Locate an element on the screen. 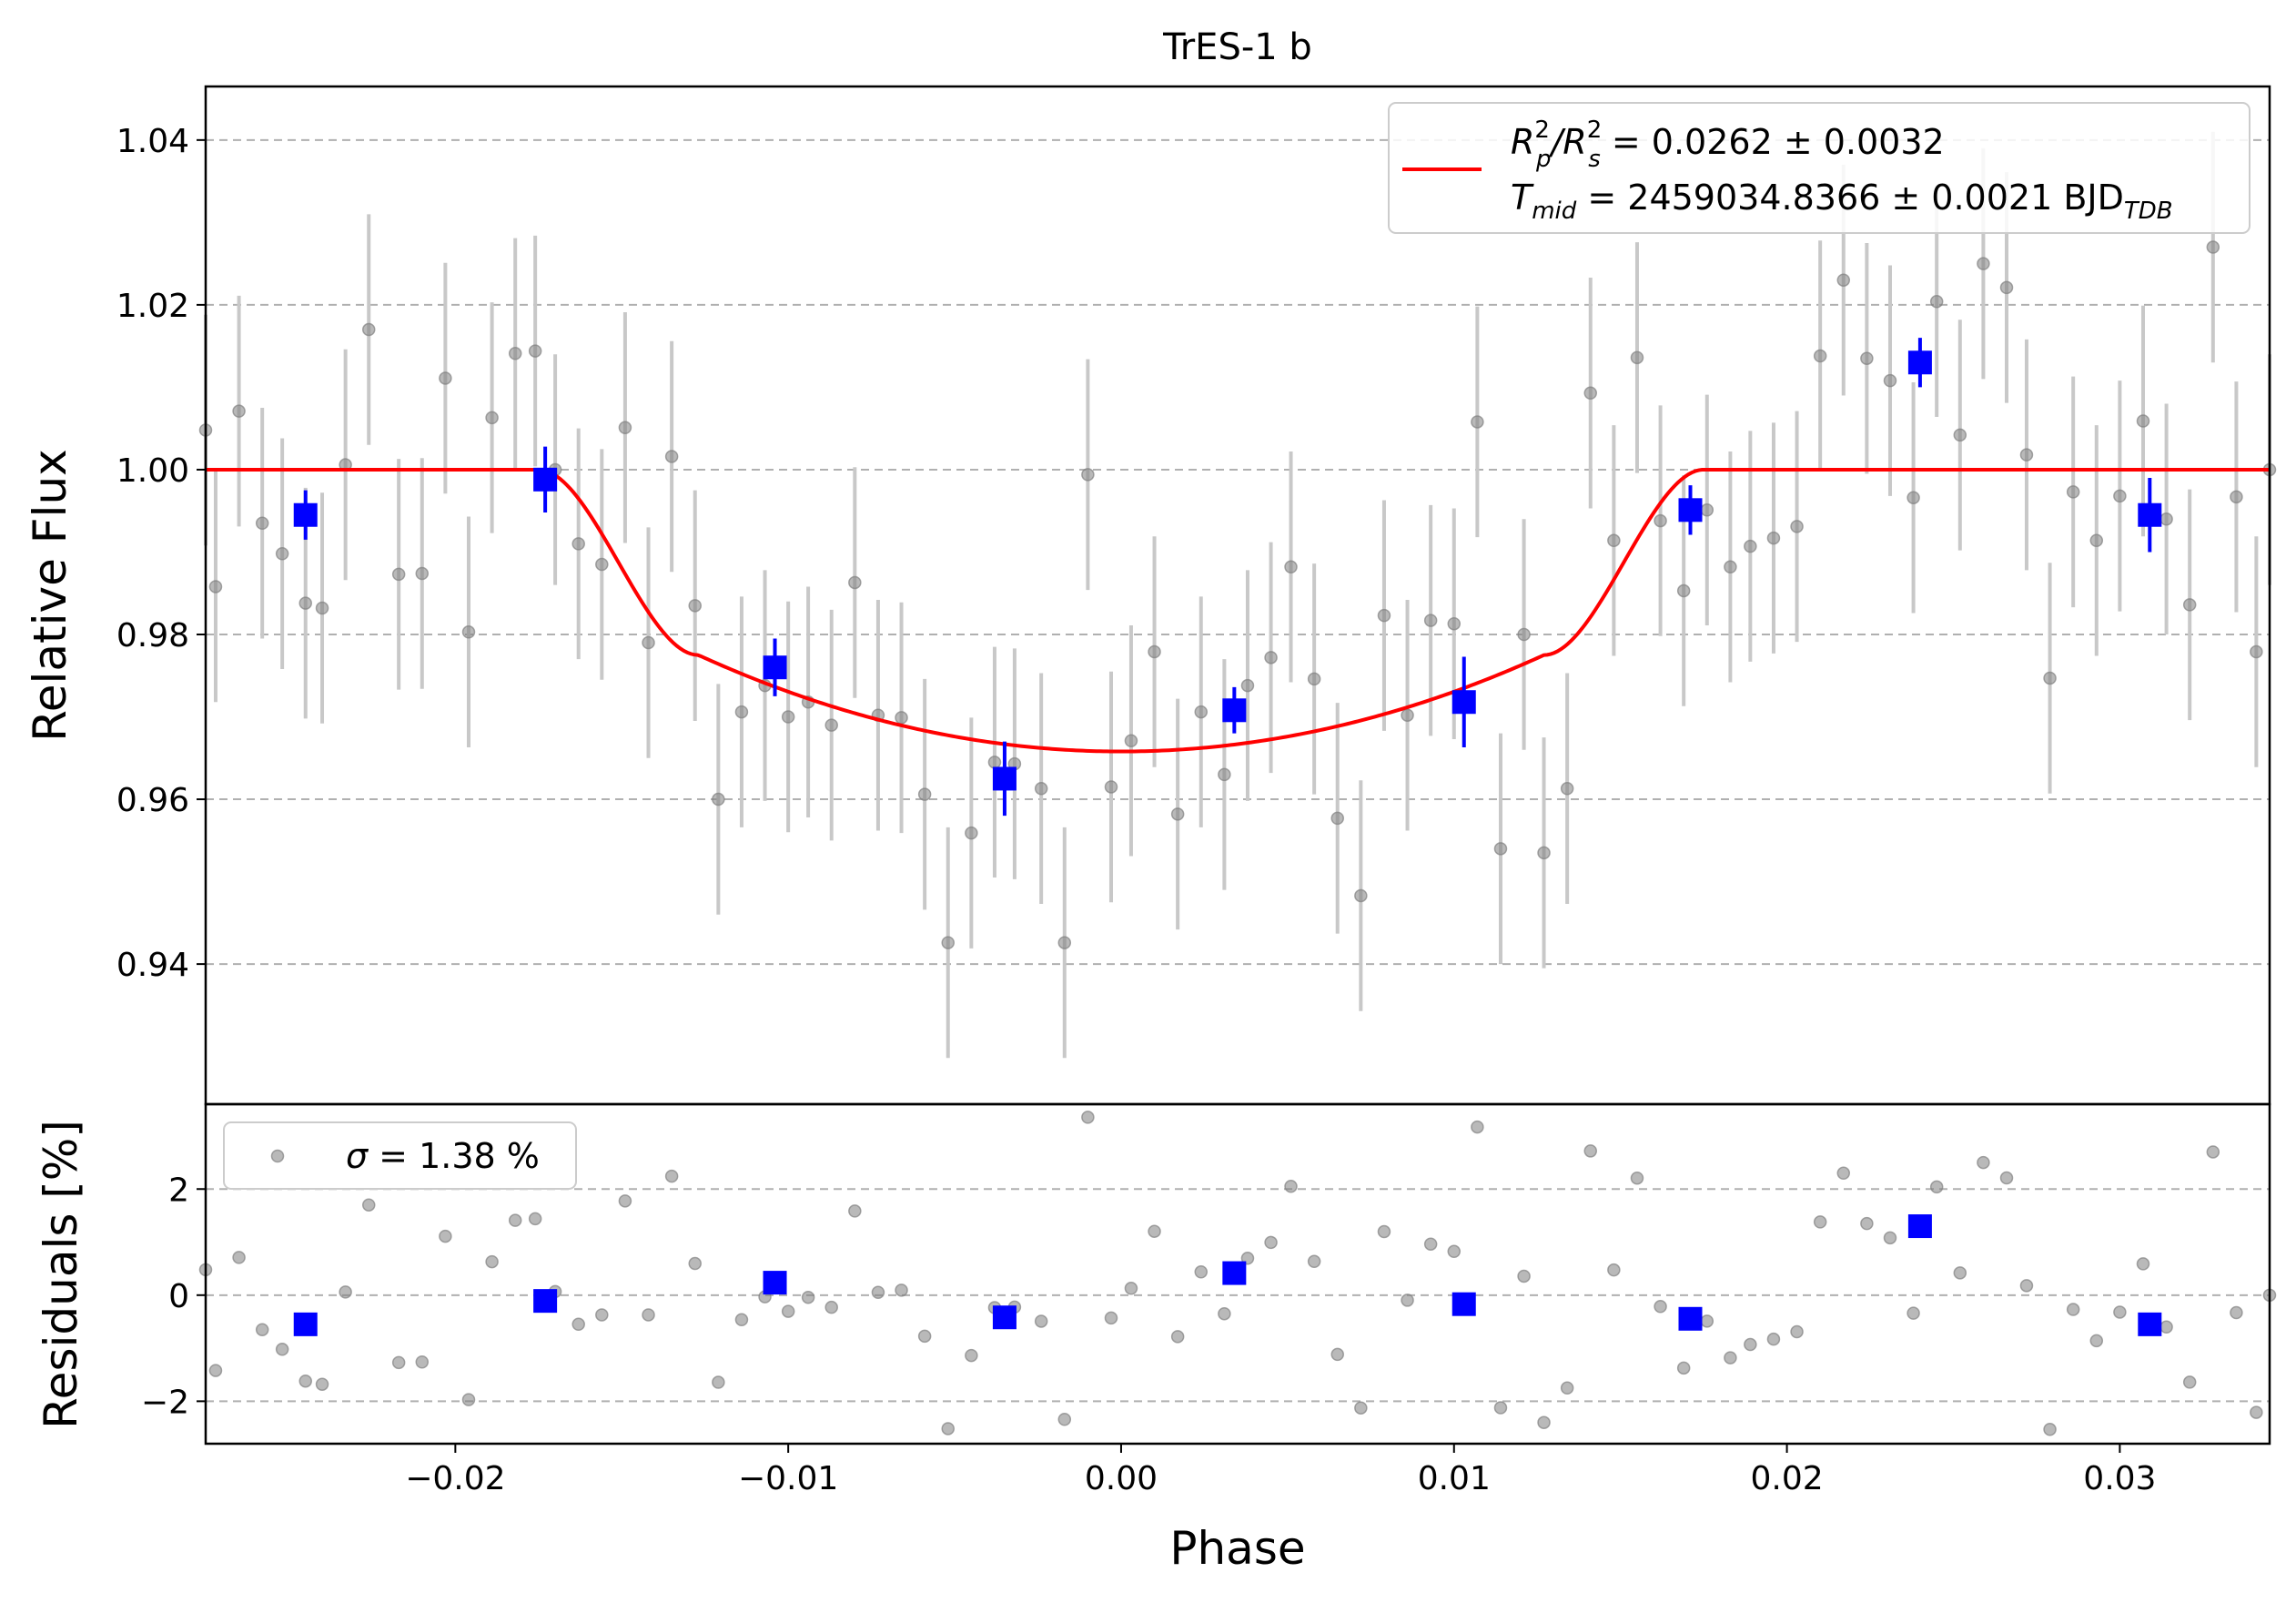 This screenshot has height=1603, width=2296. legend-r-symbol: R is located at coordinates (1523, 142).